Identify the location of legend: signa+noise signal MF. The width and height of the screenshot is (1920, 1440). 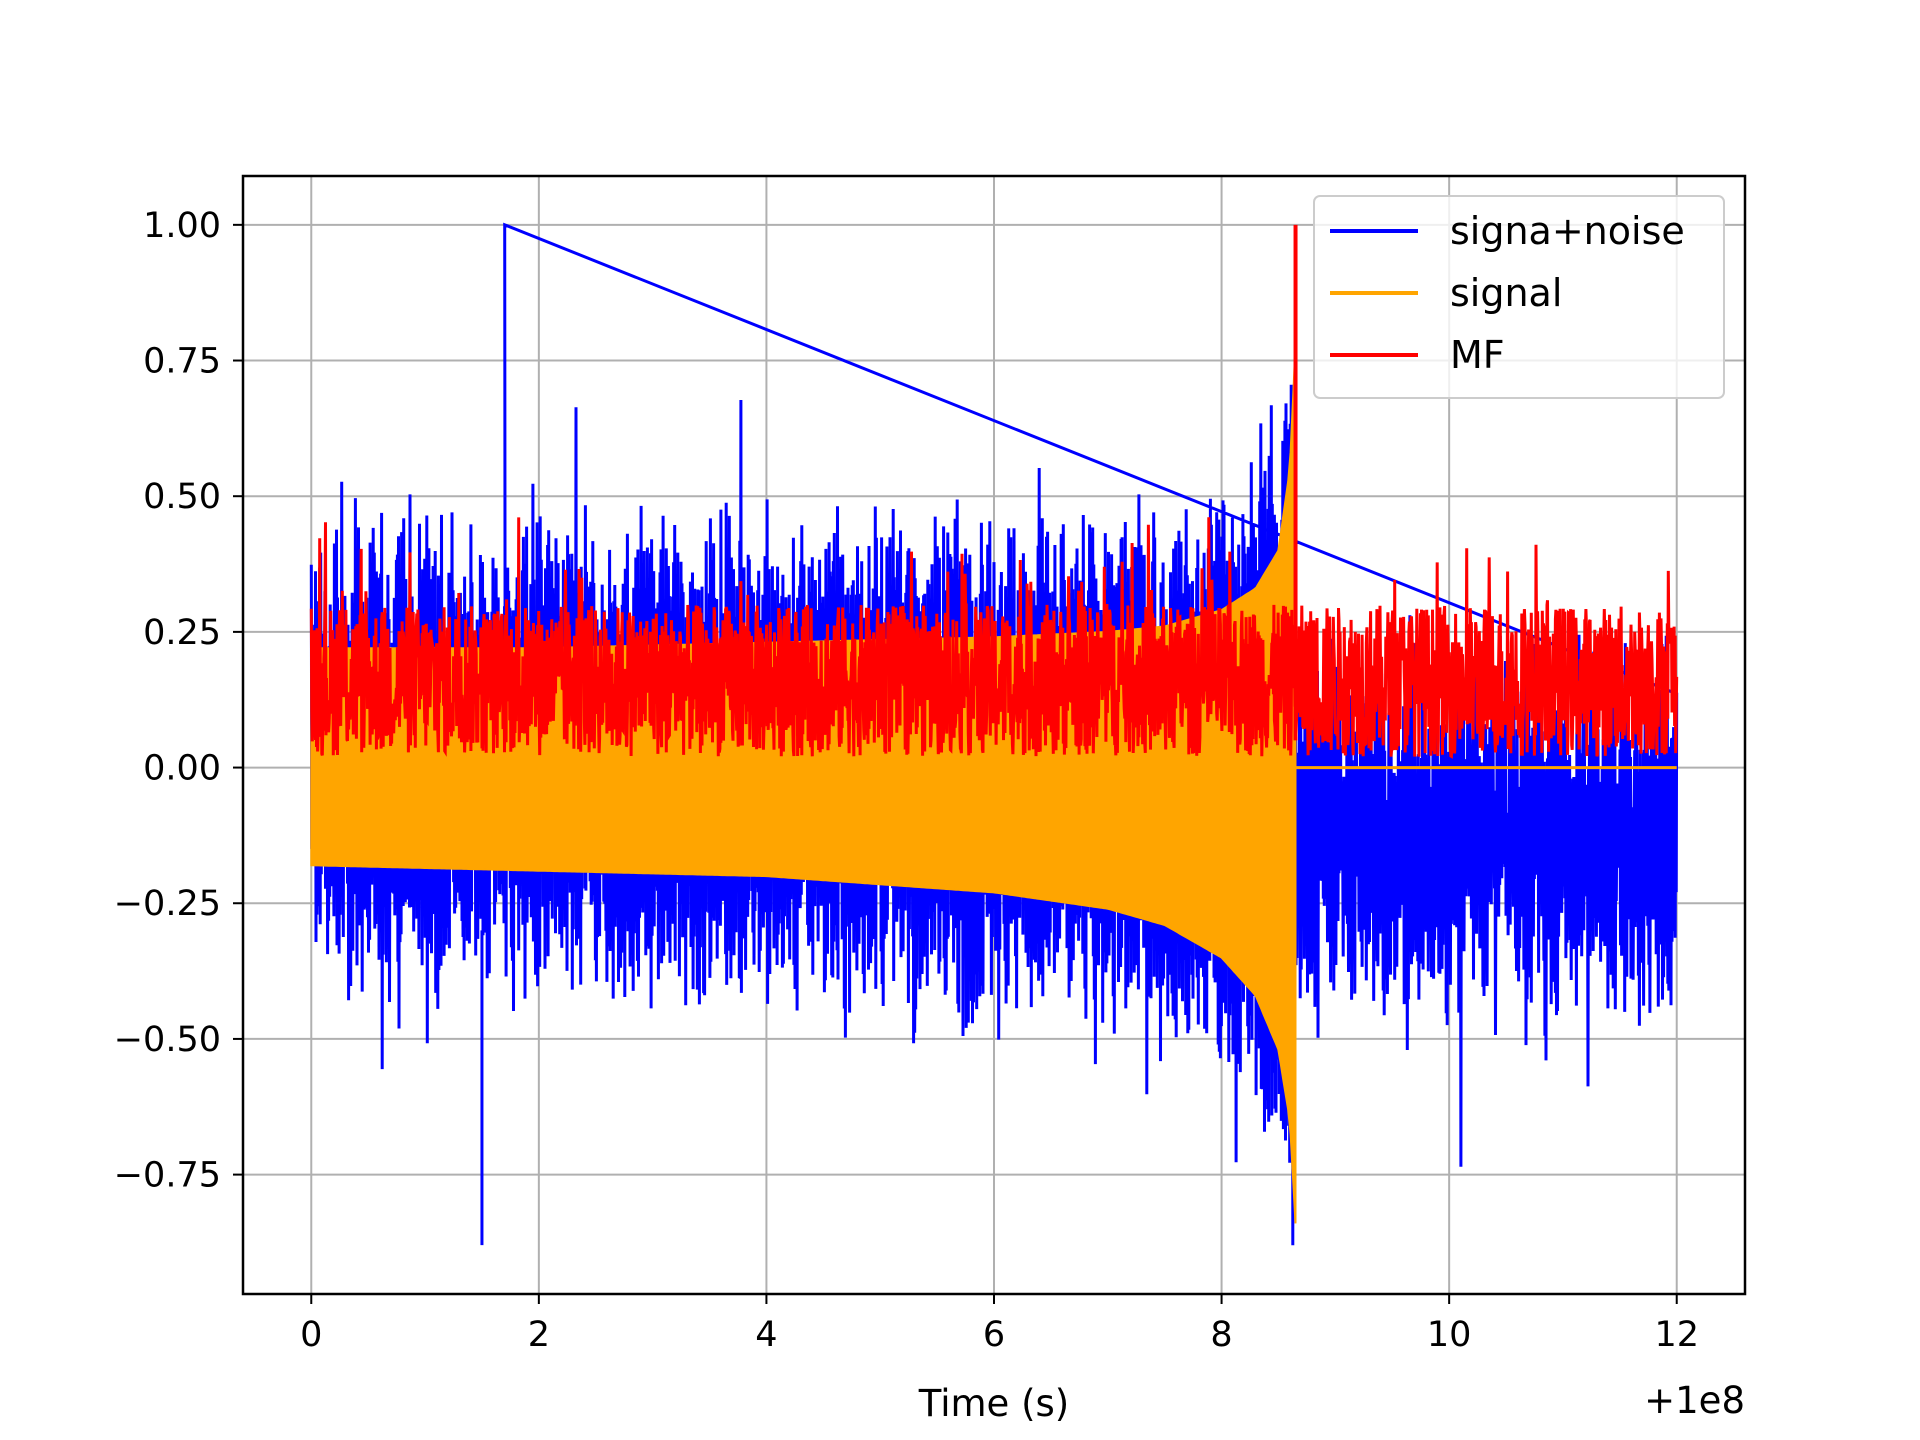
(1519, 297).